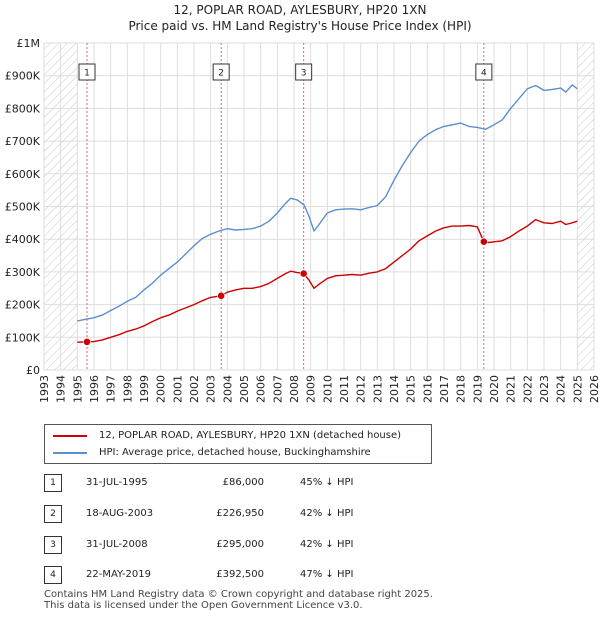  What do you see at coordinates (23, 76) in the screenshot?
I see `y-tick-label: £900K` at bounding box center [23, 76].